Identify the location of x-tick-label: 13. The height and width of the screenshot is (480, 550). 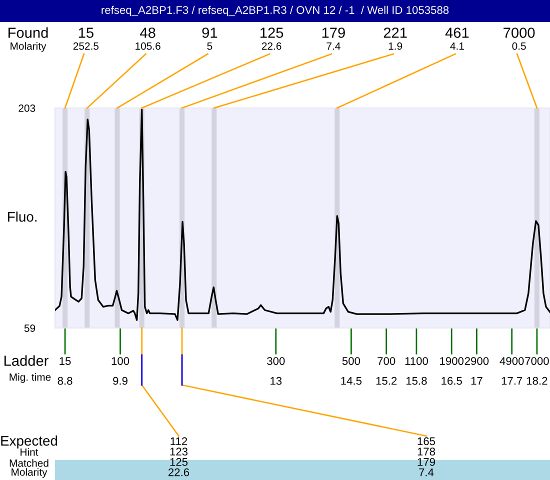
(276, 380).